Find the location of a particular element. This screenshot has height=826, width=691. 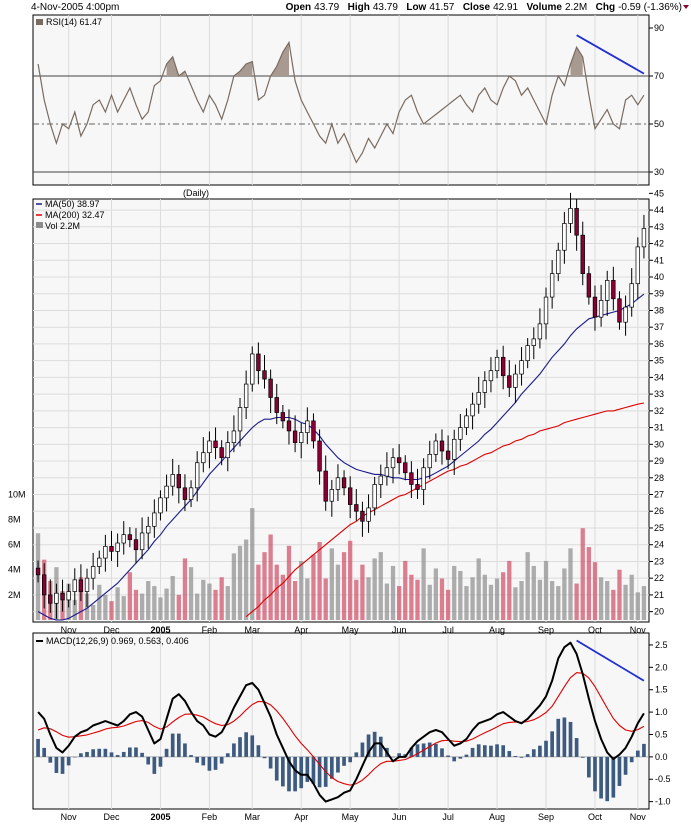

volume-ytick-label: 2M is located at coordinates (14, 595).